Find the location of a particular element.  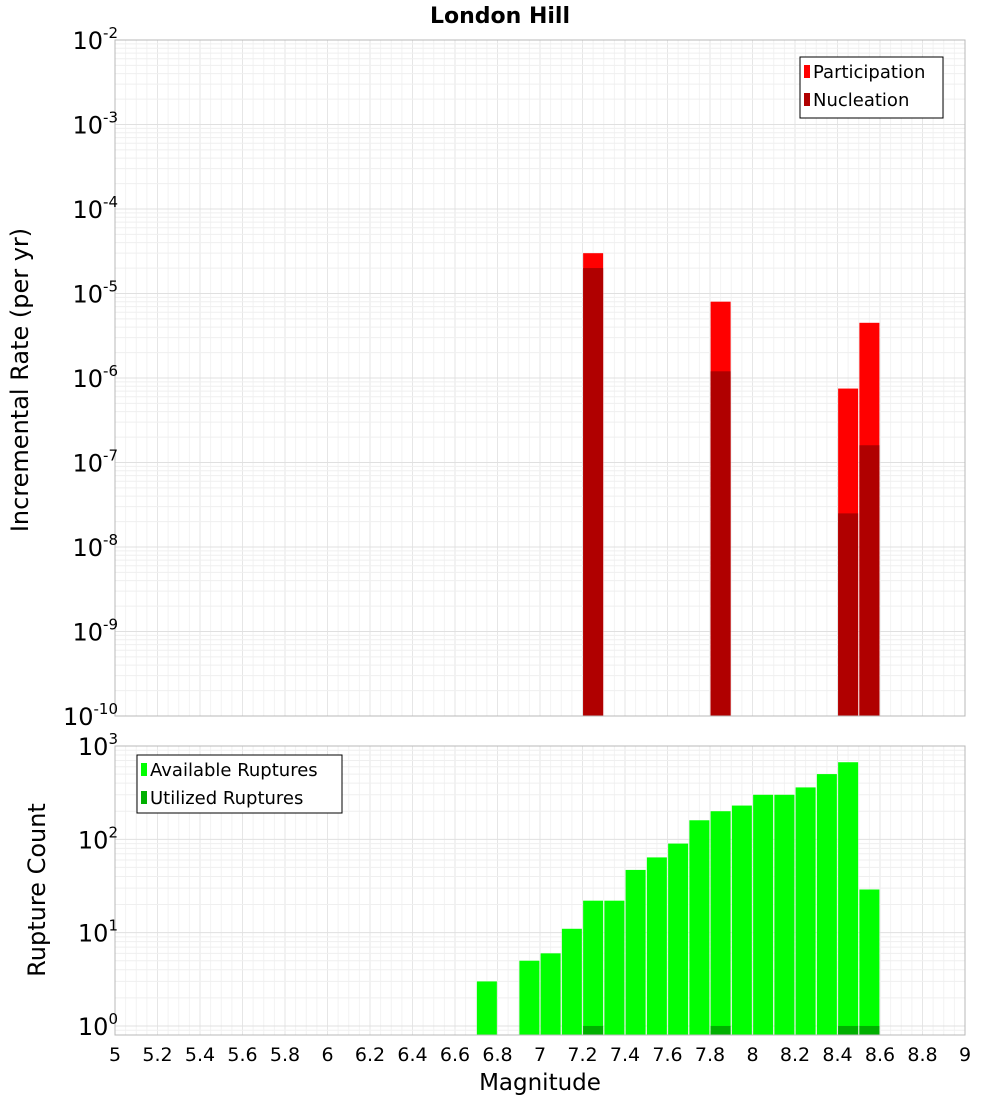

y-axis-label-1: Rupture Count is located at coordinates (37, 890).